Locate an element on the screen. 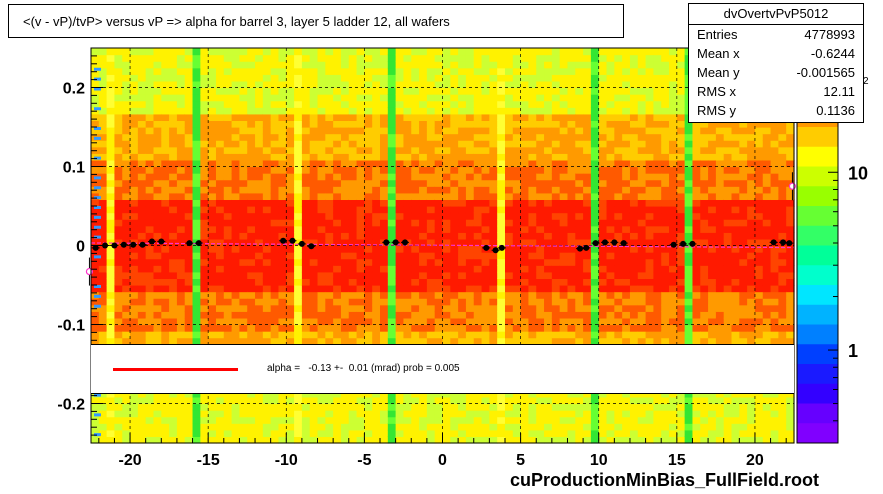 Image resolution: width=883 pixels, height=494 pixels. y-tick-label: 0 is located at coordinates (80, 247).